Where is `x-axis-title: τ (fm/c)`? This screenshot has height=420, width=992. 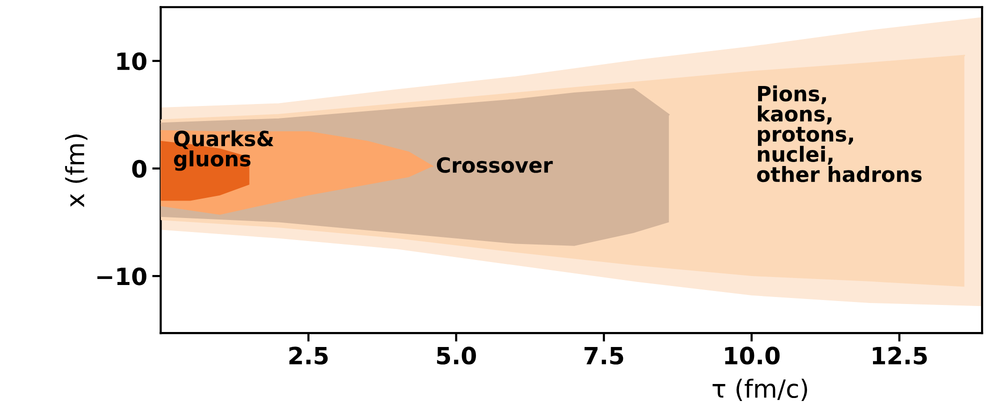
x-axis-title: τ (fm/c) is located at coordinates (760, 389).